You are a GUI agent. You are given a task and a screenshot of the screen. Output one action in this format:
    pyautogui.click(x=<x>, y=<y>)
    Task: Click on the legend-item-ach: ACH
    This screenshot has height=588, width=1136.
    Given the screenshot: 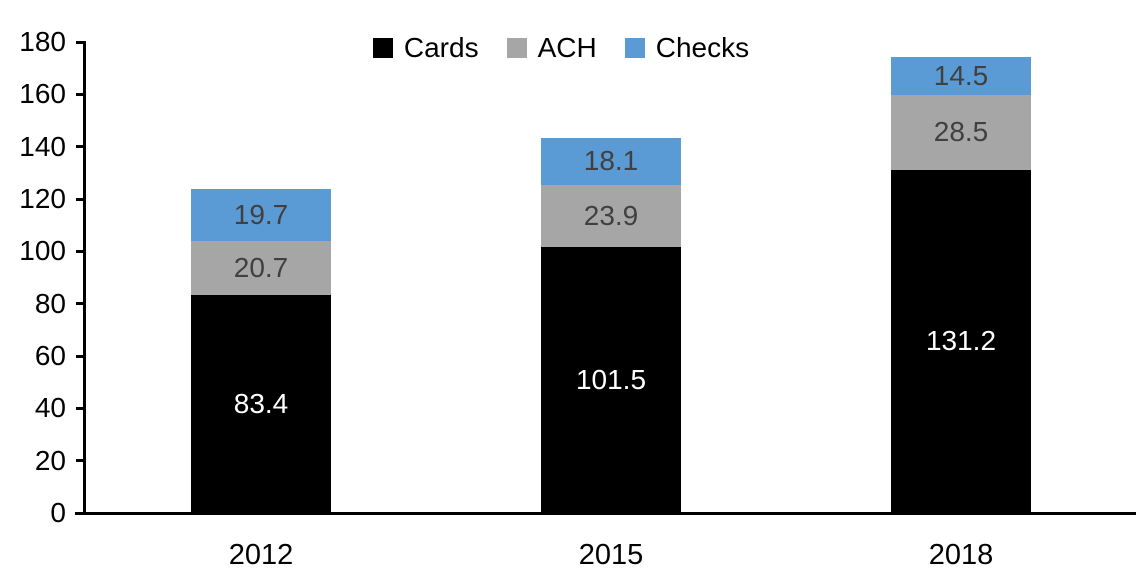 What is the action you would take?
    pyautogui.click(x=551, y=47)
    